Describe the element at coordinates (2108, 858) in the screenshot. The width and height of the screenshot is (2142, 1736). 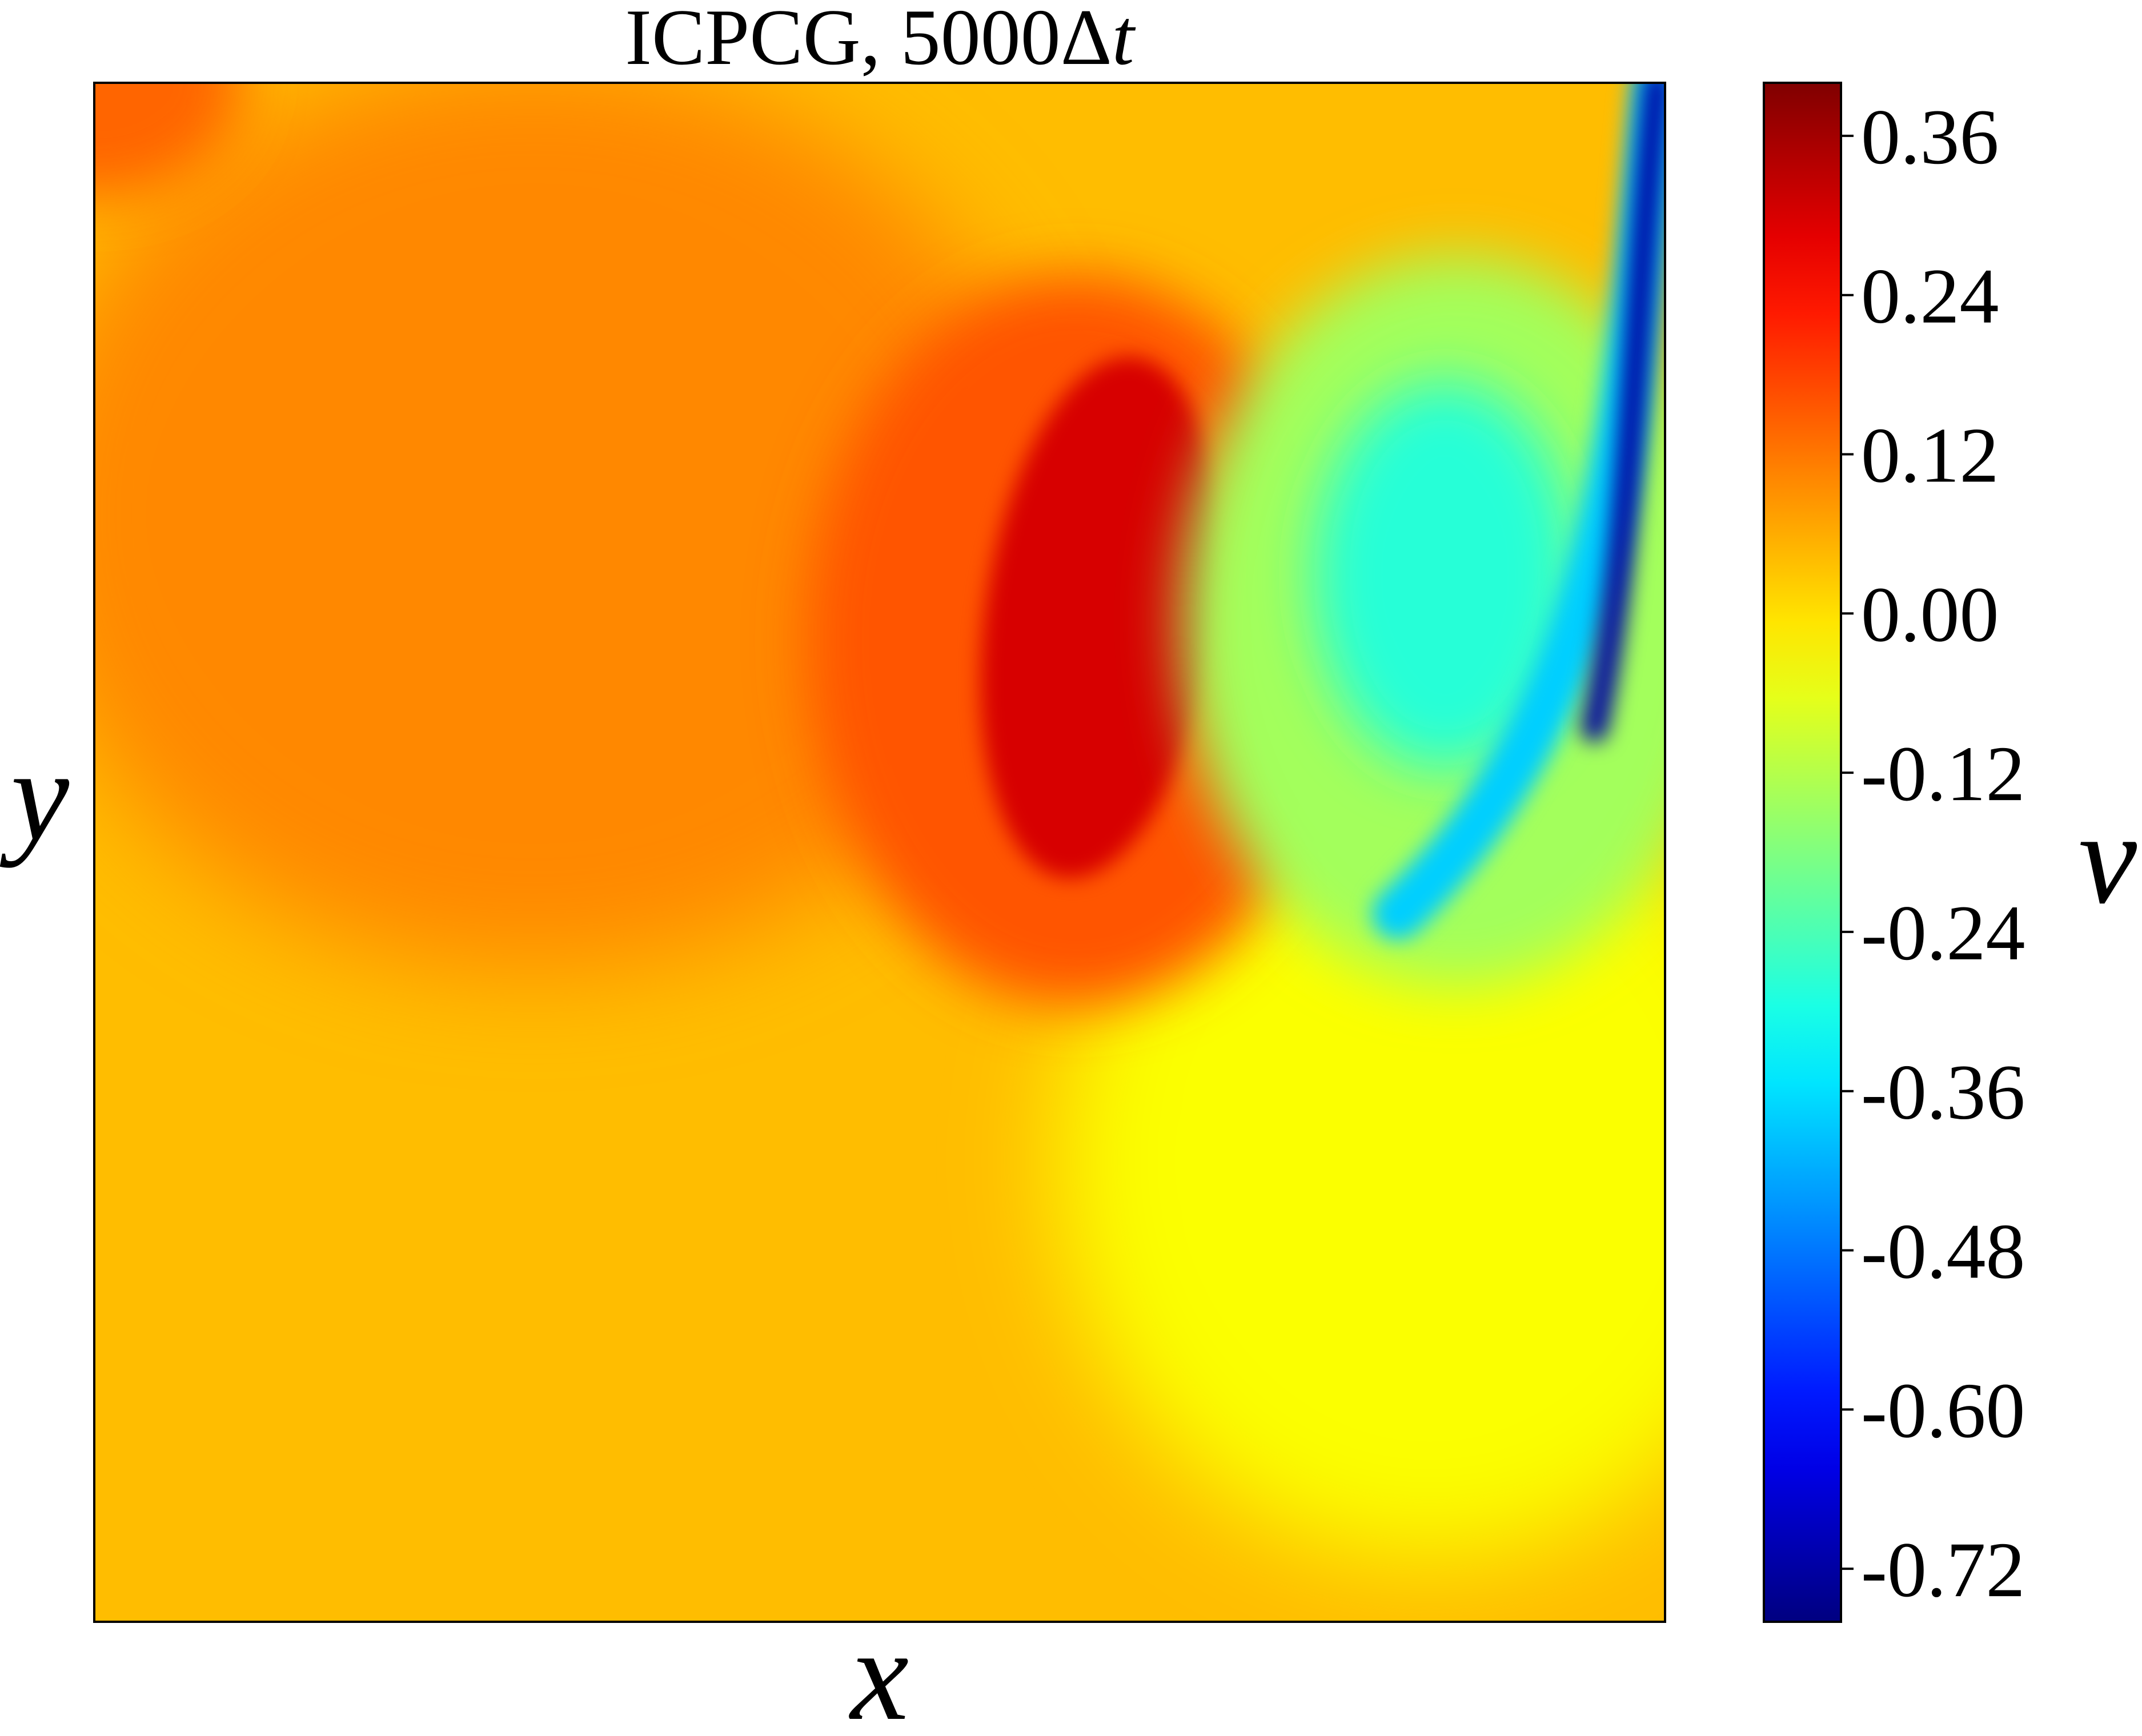
I see `colorbar-label: v` at that location.